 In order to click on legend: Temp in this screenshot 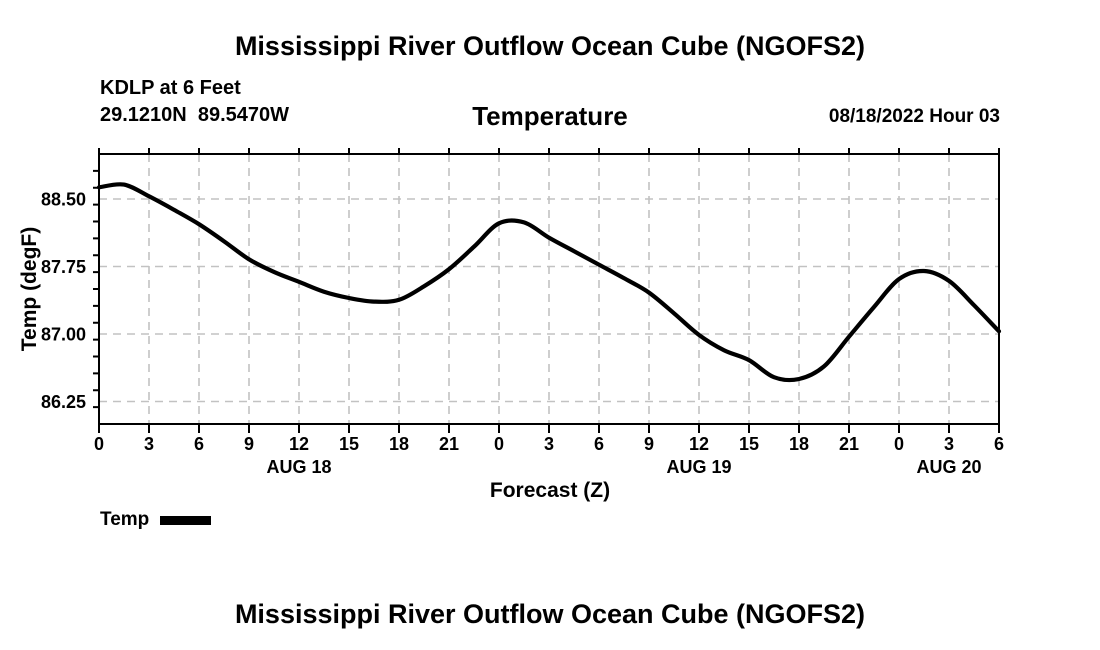, I will do `click(156, 520)`.